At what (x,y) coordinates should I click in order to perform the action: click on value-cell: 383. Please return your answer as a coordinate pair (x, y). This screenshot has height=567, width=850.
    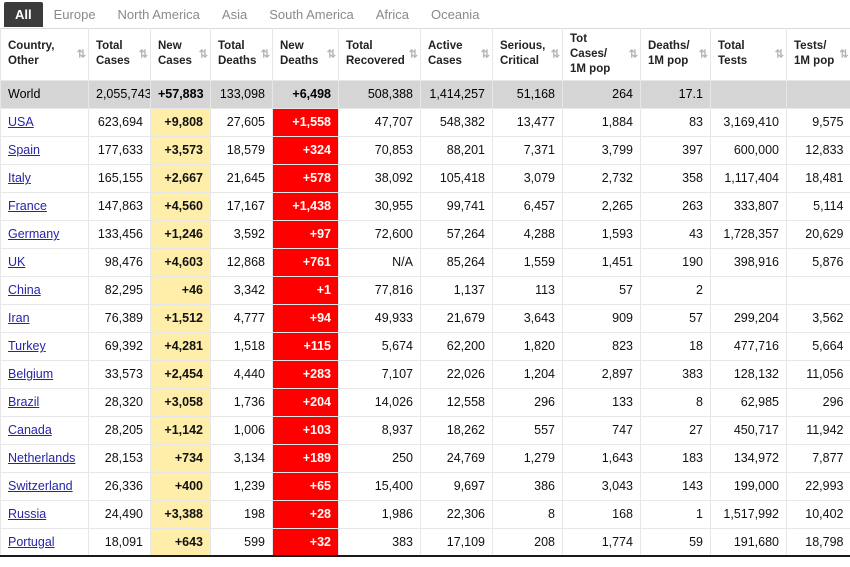
    Looking at the image, I should click on (379, 542).